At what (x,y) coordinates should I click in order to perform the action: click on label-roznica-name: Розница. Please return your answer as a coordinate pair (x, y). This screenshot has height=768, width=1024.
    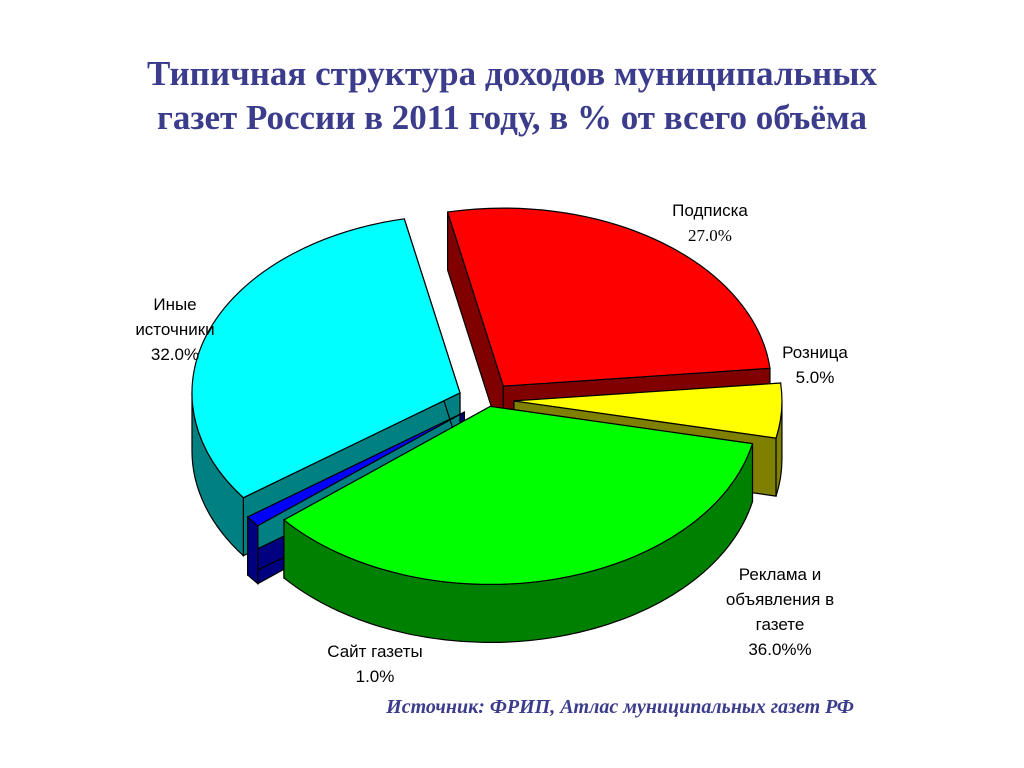
    Looking at the image, I should click on (815, 352).